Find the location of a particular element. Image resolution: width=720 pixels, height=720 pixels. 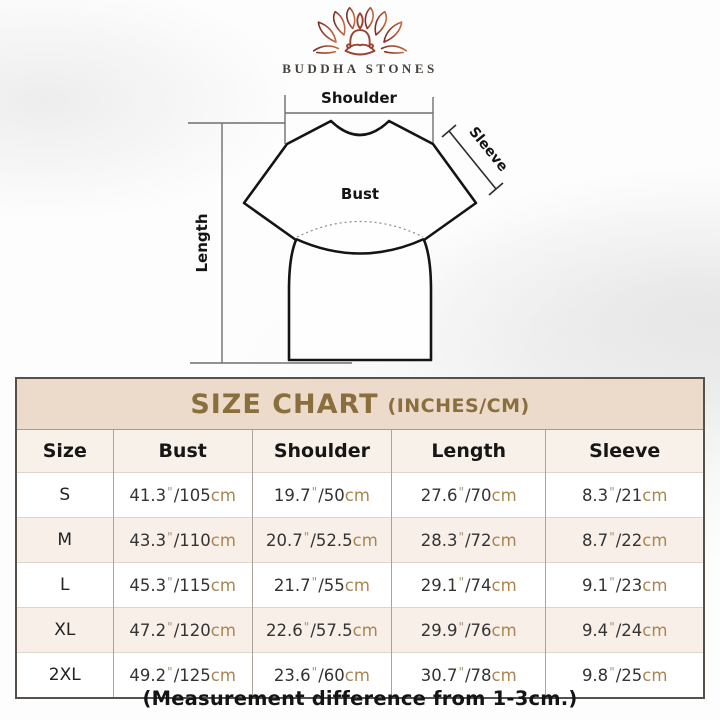

bust-cell: 41.3"/105cm is located at coordinates (183, 495).